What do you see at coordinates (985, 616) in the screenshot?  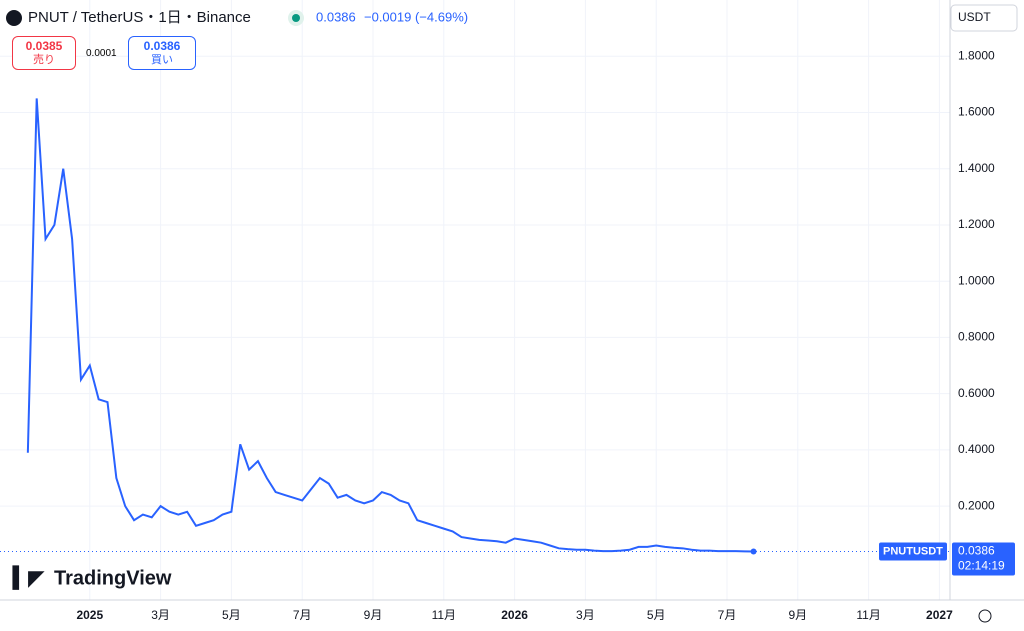 I see `settings-icon` at bounding box center [985, 616].